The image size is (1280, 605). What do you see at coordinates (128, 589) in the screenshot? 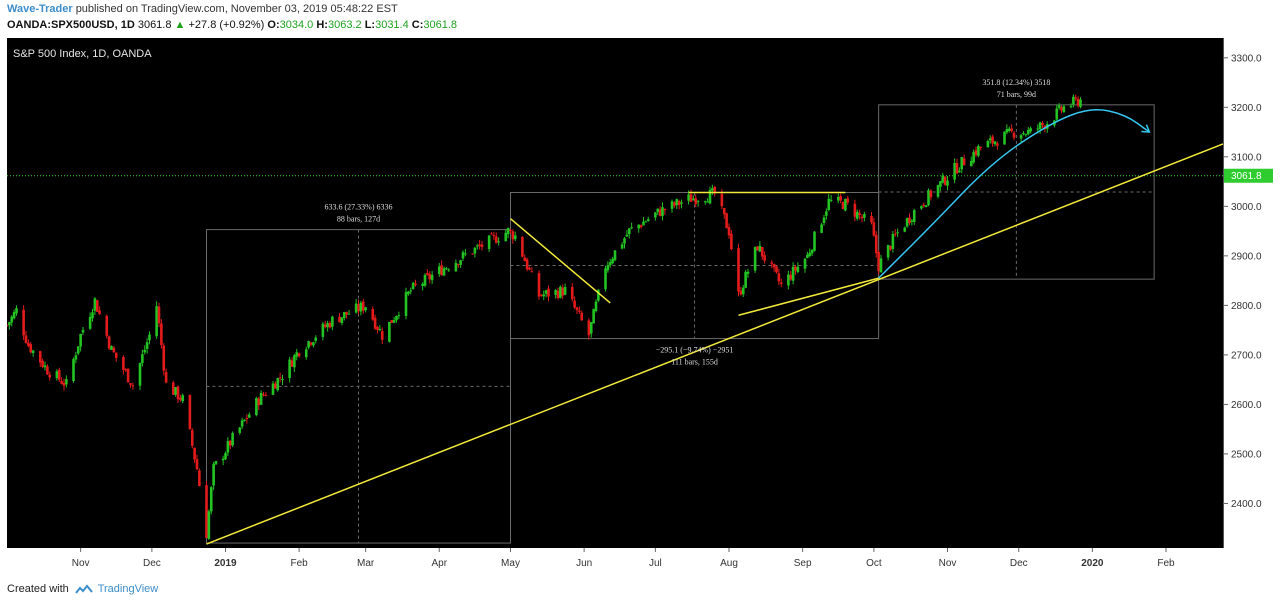
I see `tradingview-brand: TradingView` at bounding box center [128, 589].